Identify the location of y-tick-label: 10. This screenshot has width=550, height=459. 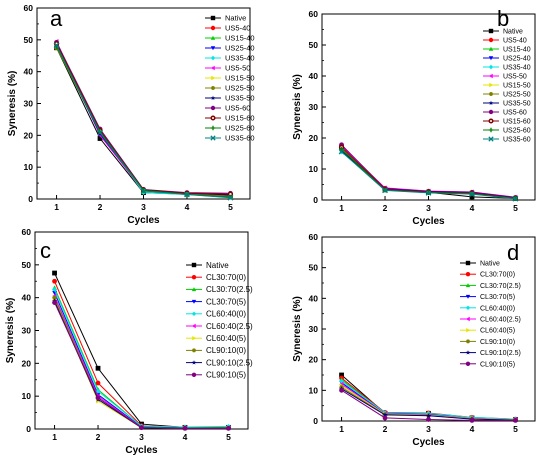
(314, 390).